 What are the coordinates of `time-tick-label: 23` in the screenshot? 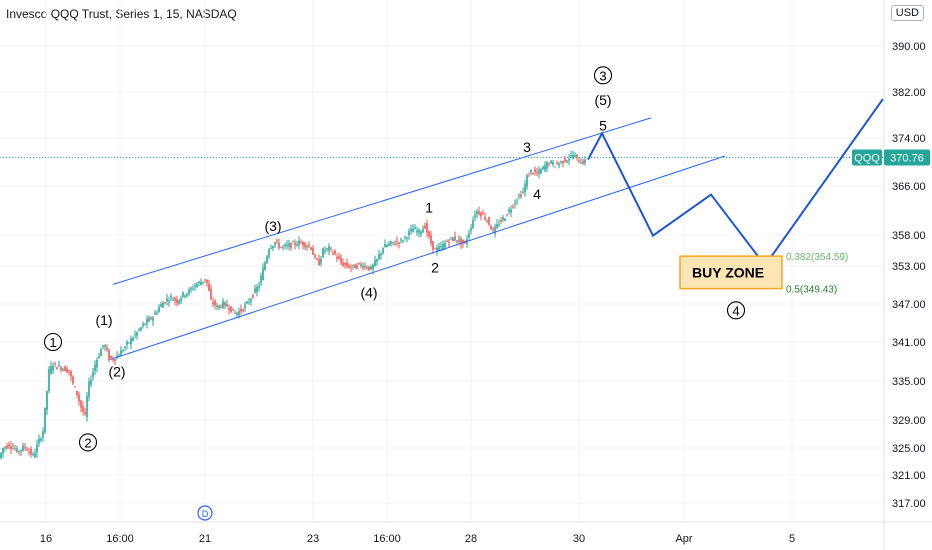 It's located at (313, 539).